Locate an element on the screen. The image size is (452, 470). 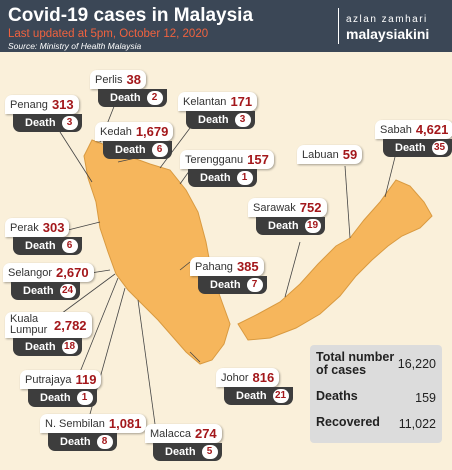
cases: 303 is located at coordinates (53, 227).